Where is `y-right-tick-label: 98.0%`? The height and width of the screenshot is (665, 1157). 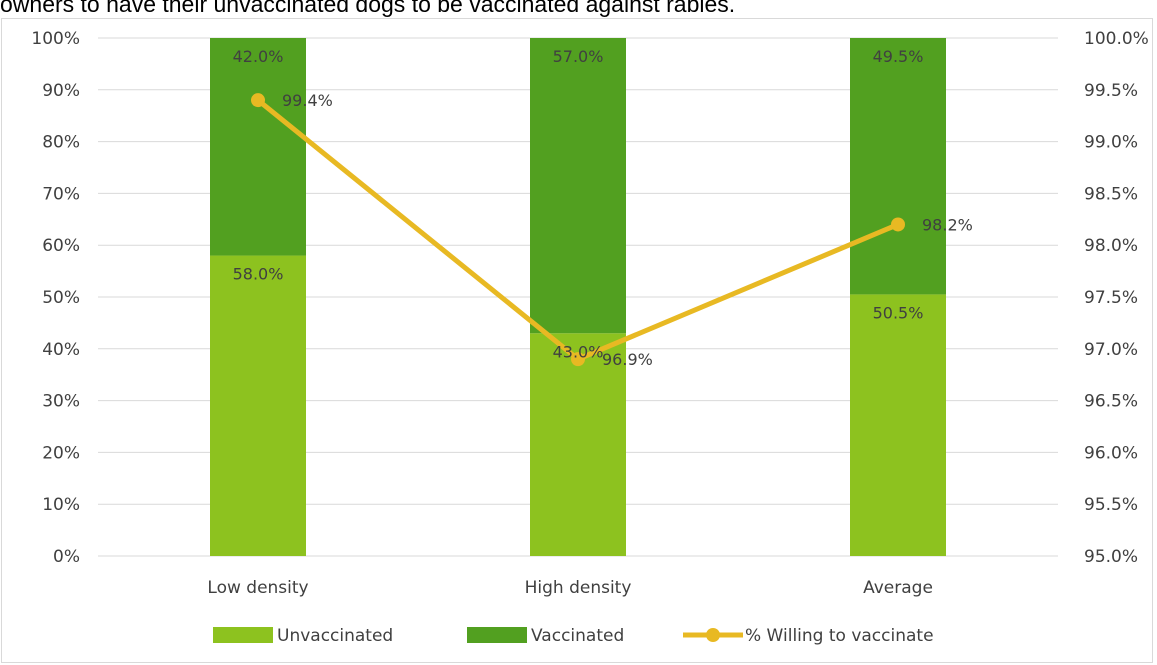 y-right-tick-label: 98.0% is located at coordinates (1111, 246).